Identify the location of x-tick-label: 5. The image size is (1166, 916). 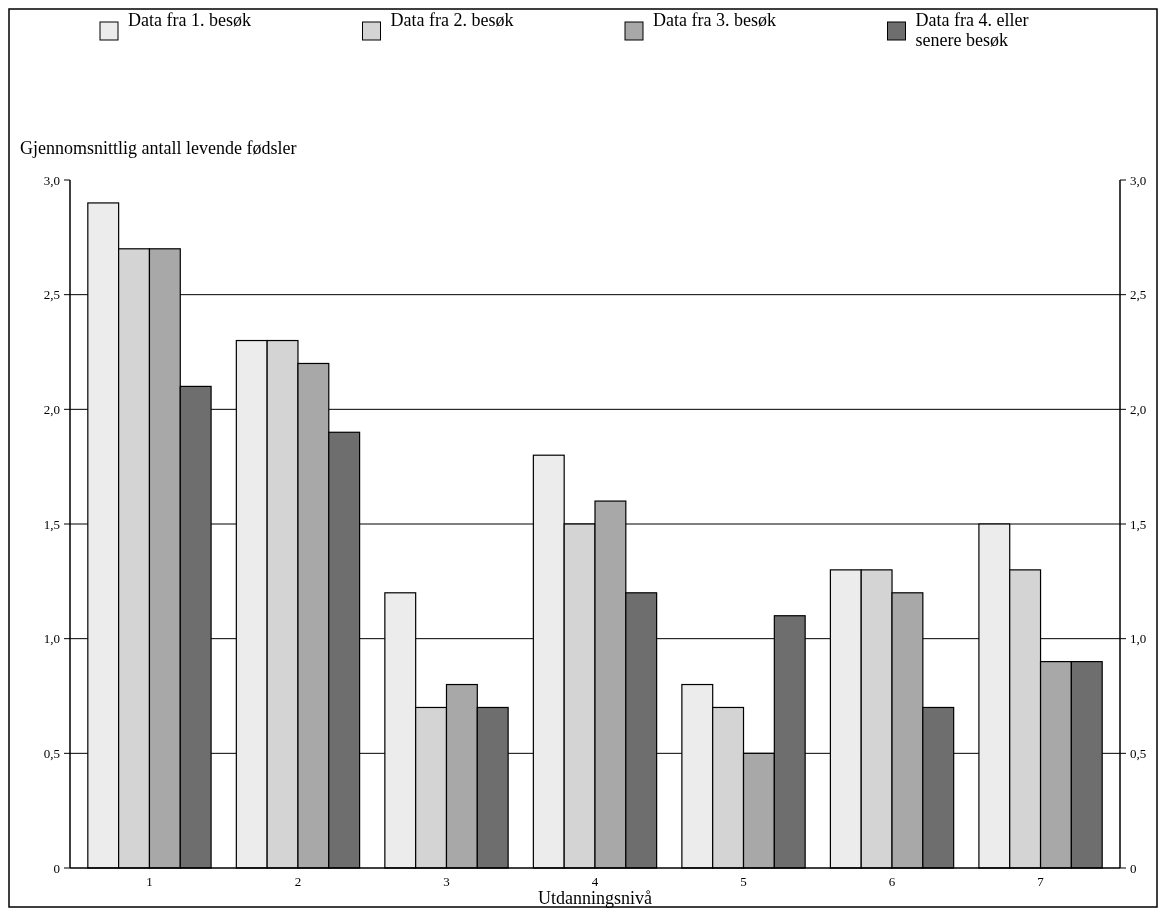
(743, 881).